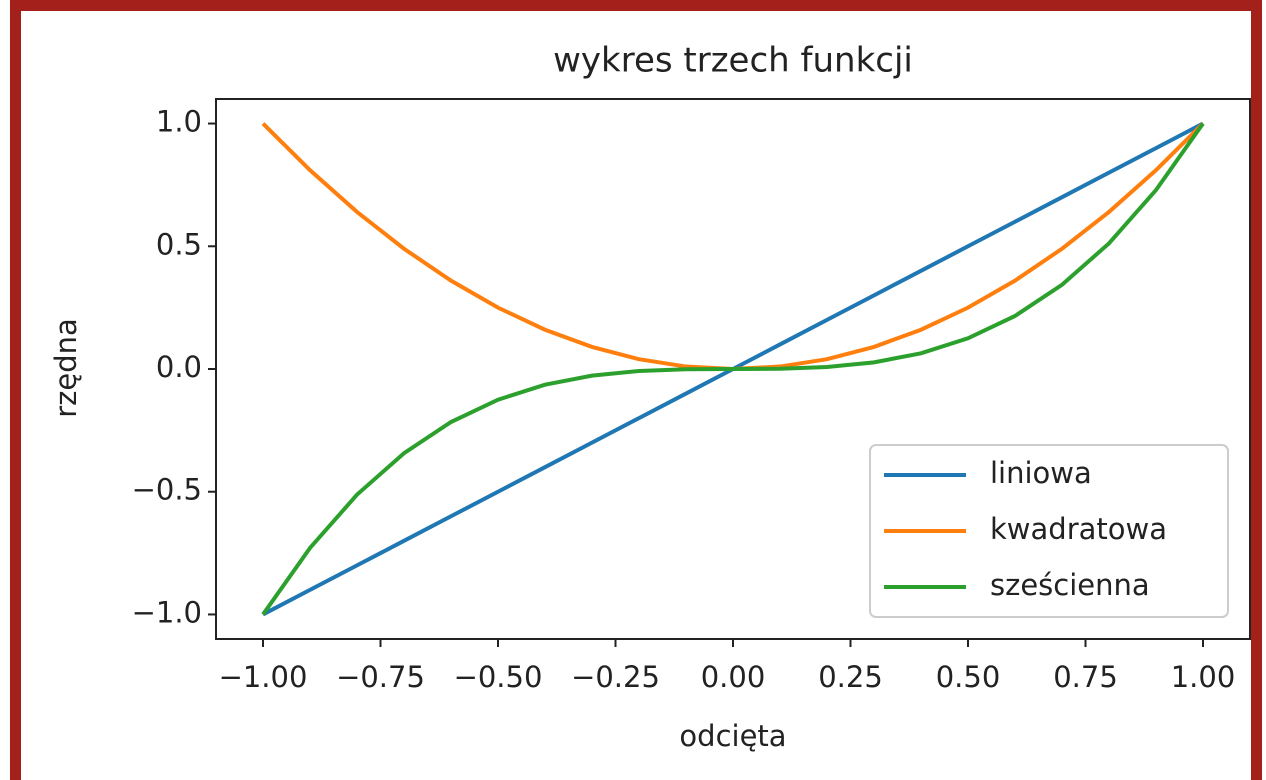  I want to click on x-tick-label: −0.25, so click(615, 677).